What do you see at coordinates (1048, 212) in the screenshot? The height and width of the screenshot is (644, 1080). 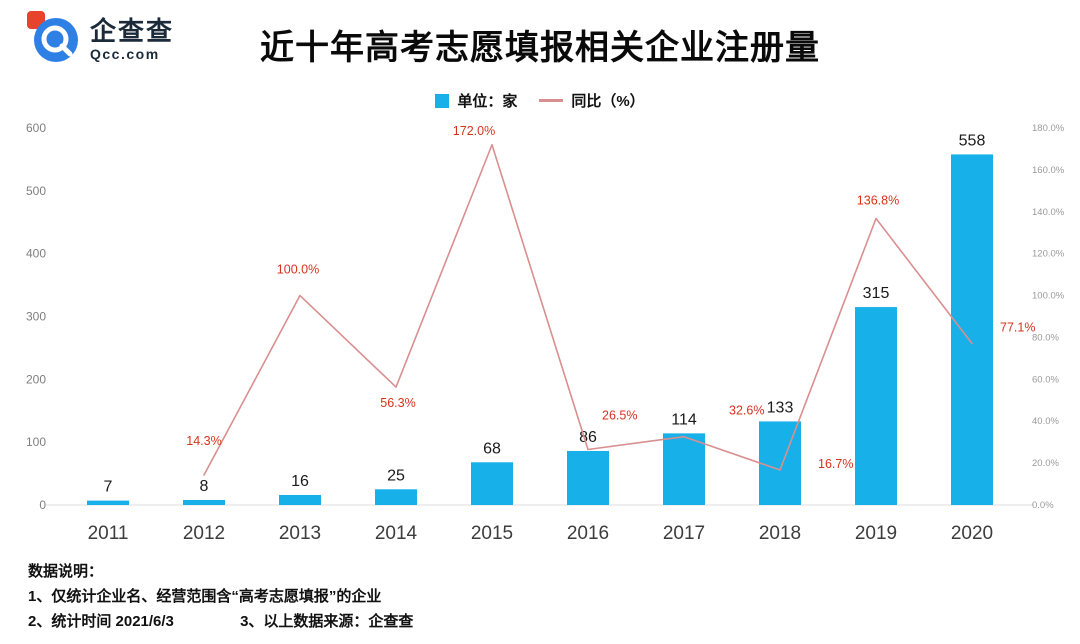 I see `right-axis-tick-label: 140.0%` at bounding box center [1048, 212].